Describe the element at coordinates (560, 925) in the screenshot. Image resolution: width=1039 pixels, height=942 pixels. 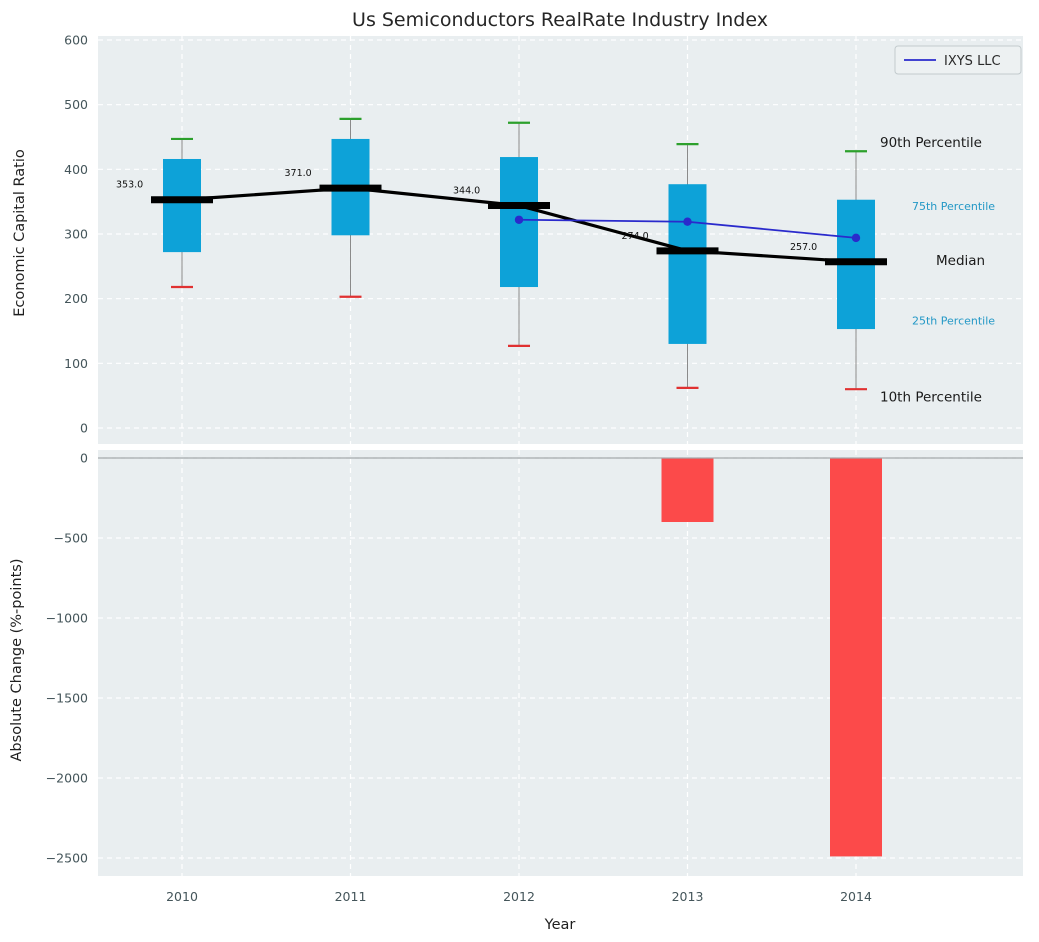
I see `x-axis-label: Year` at that location.